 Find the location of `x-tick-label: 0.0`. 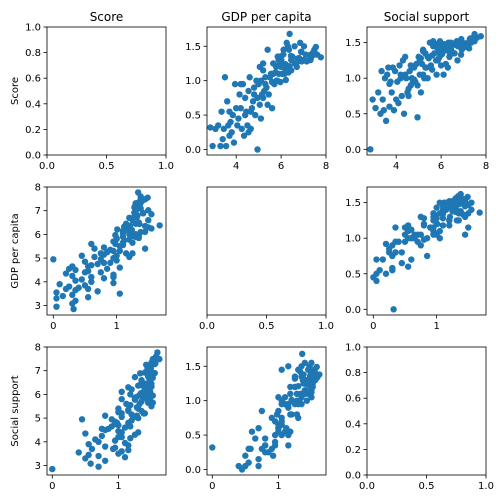

x-tick-label: 0.0 is located at coordinates (367, 486).